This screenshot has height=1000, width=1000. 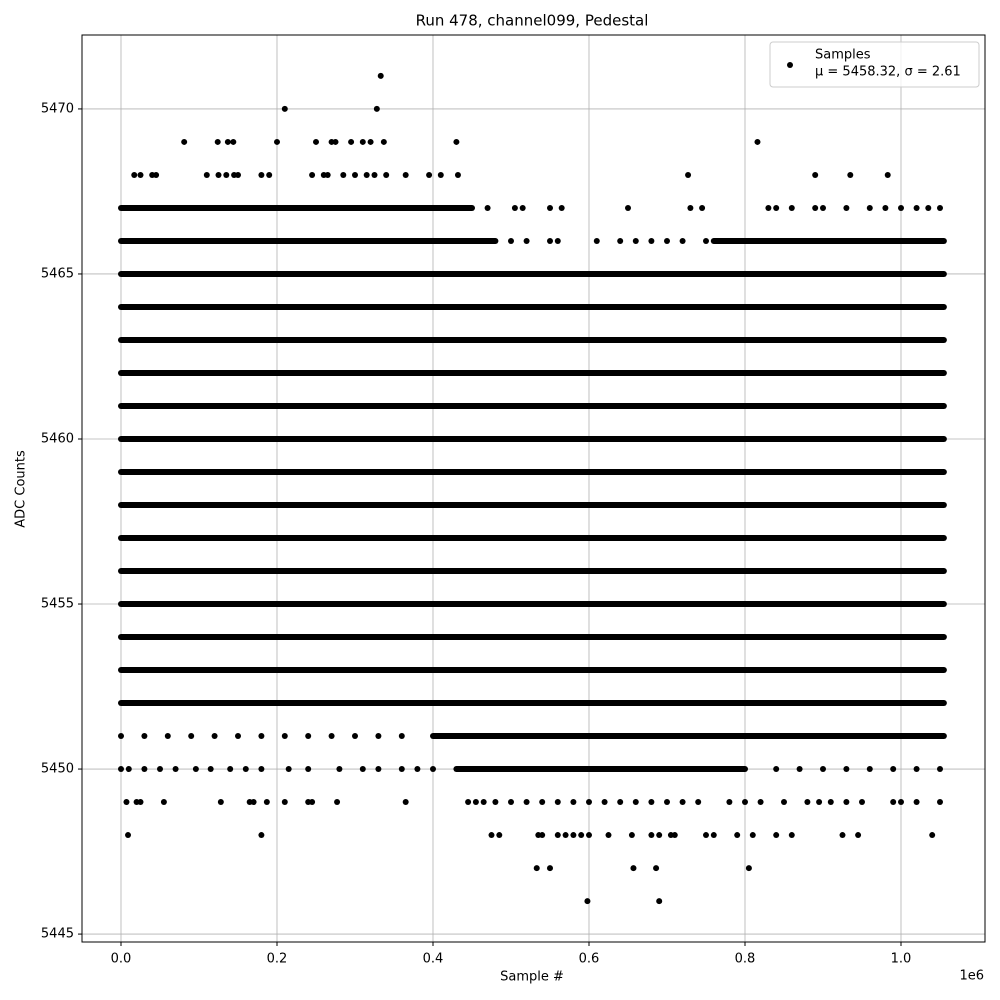 I want to click on x-tick-label: 0.0, so click(x=121, y=959).